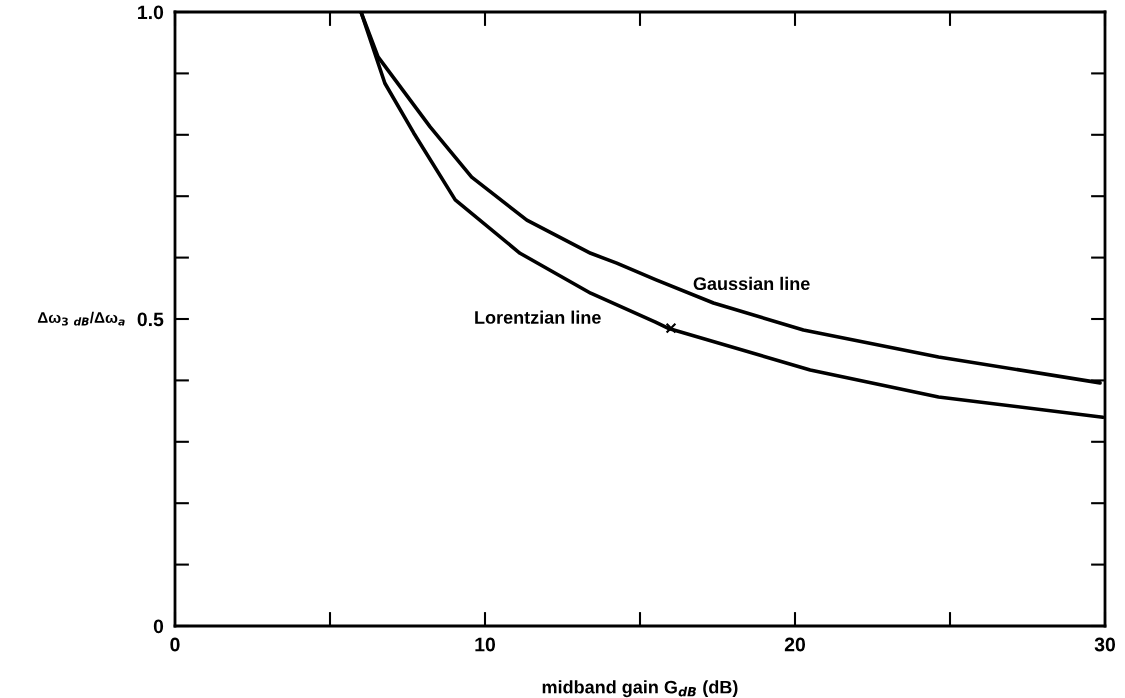 The height and width of the screenshot is (698, 1125). Describe the element at coordinates (81, 318) in the screenshot. I see `y-axis-title: Δω$_{3 dB}$/Δω$_{a}$` at that location.